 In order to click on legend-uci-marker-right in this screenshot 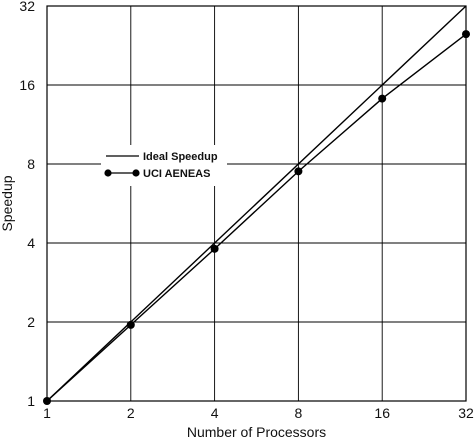, I will do `click(136, 173)`.